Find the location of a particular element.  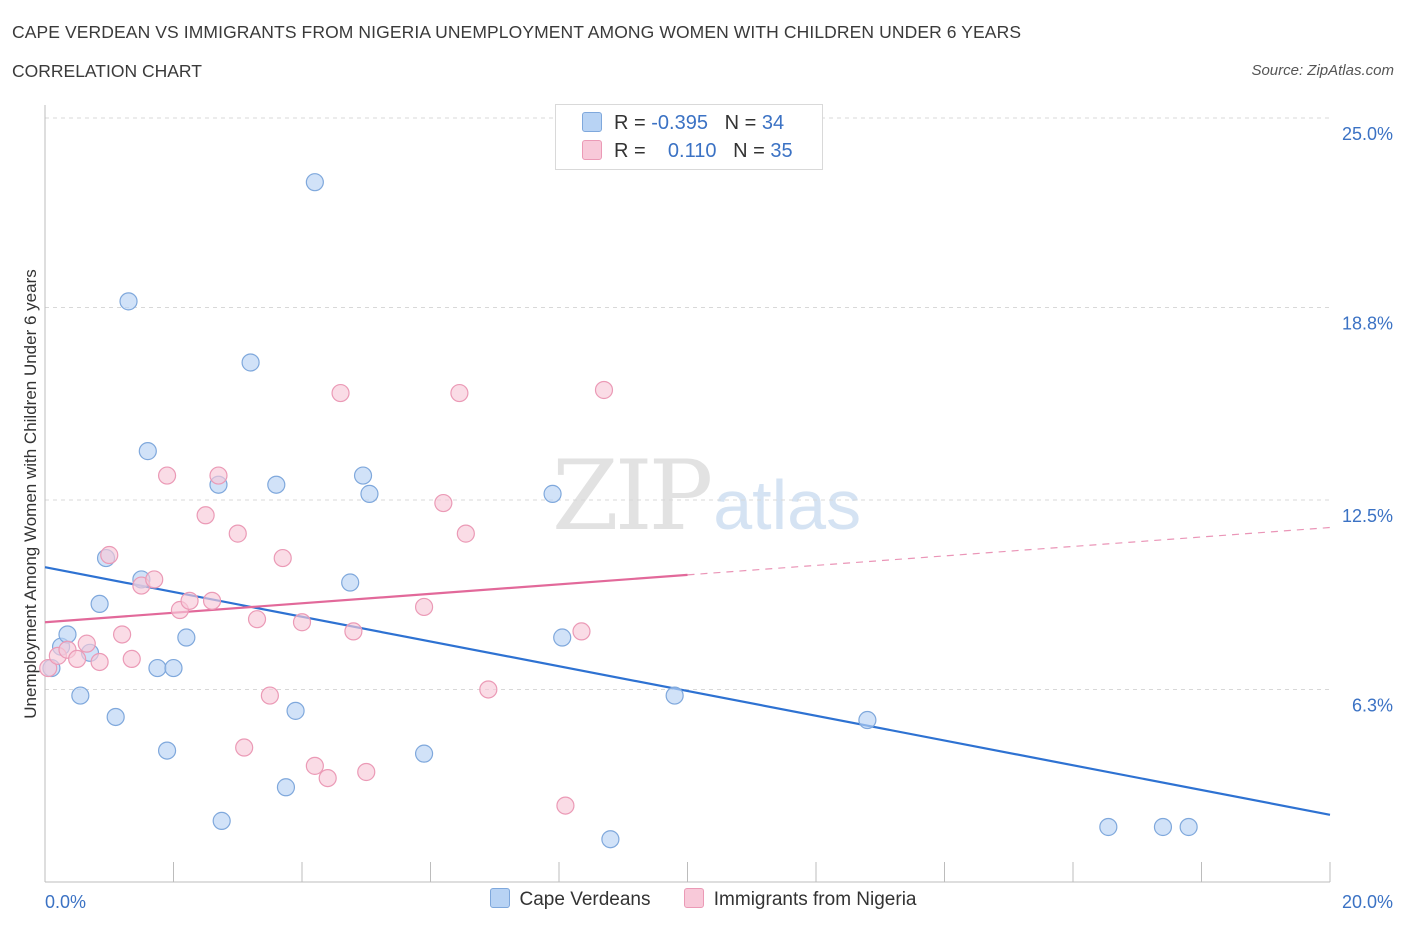

chart-subtitle: CORRELATION CHART is located at coordinates (107, 71).